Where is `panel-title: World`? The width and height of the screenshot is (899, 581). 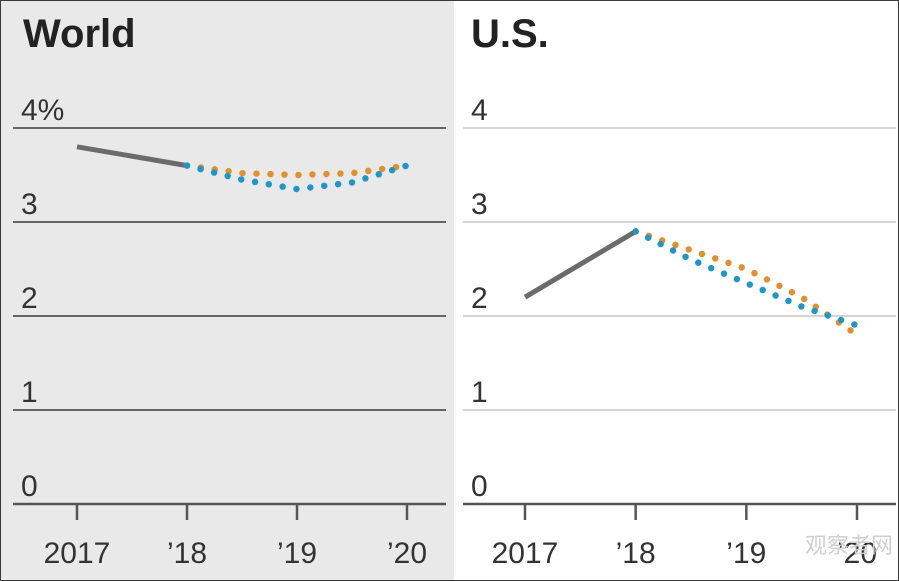 panel-title: World is located at coordinates (79, 34).